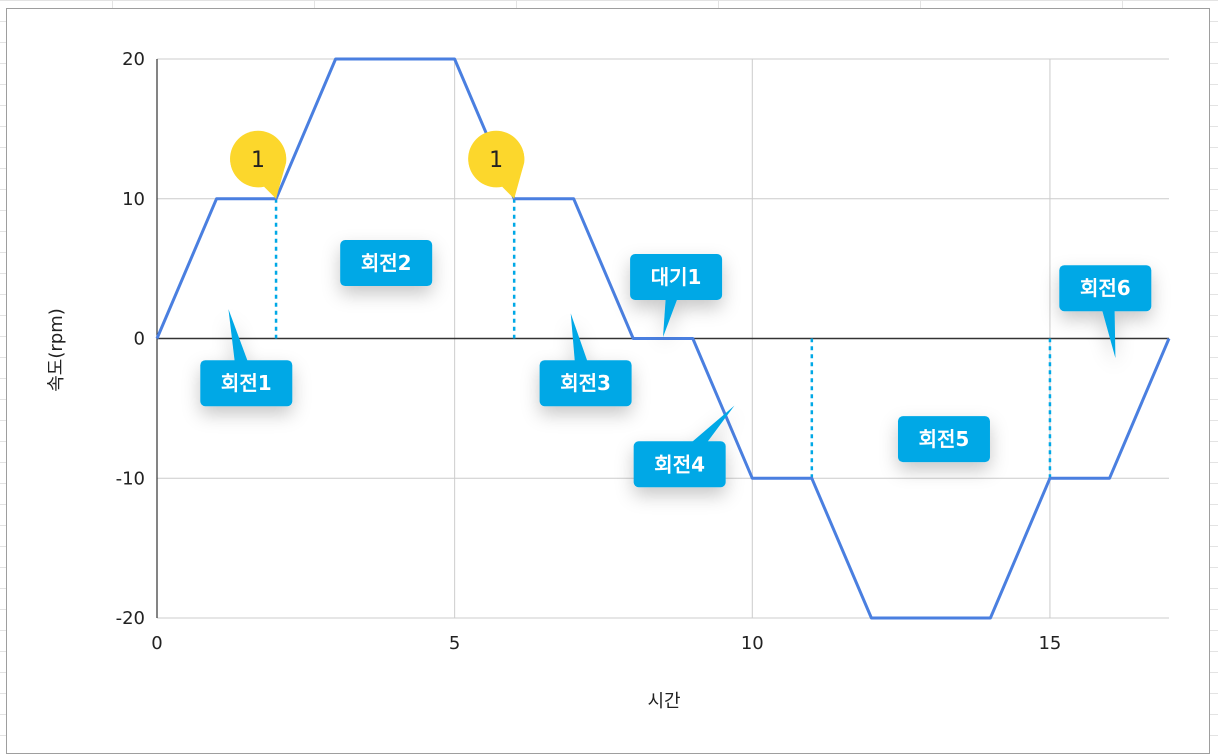 Image resolution: width=1218 pixels, height=754 pixels. What do you see at coordinates (454, 643) in the screenshot?
I see `x-tick-label: 5` at bounding box center [454, 643].